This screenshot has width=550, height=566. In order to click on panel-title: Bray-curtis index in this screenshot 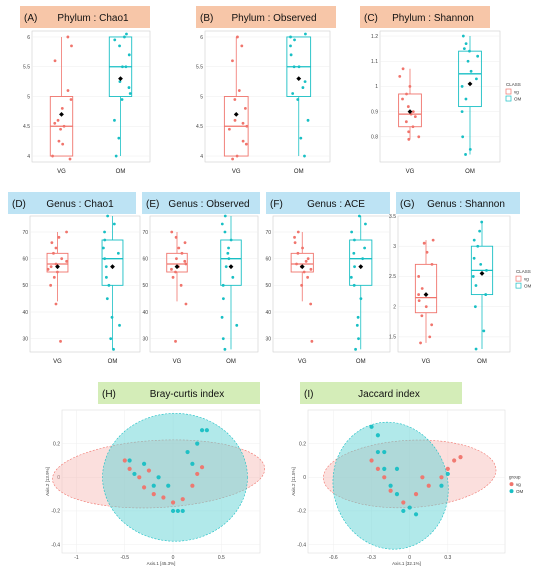, I will do `click(187, 394)`.